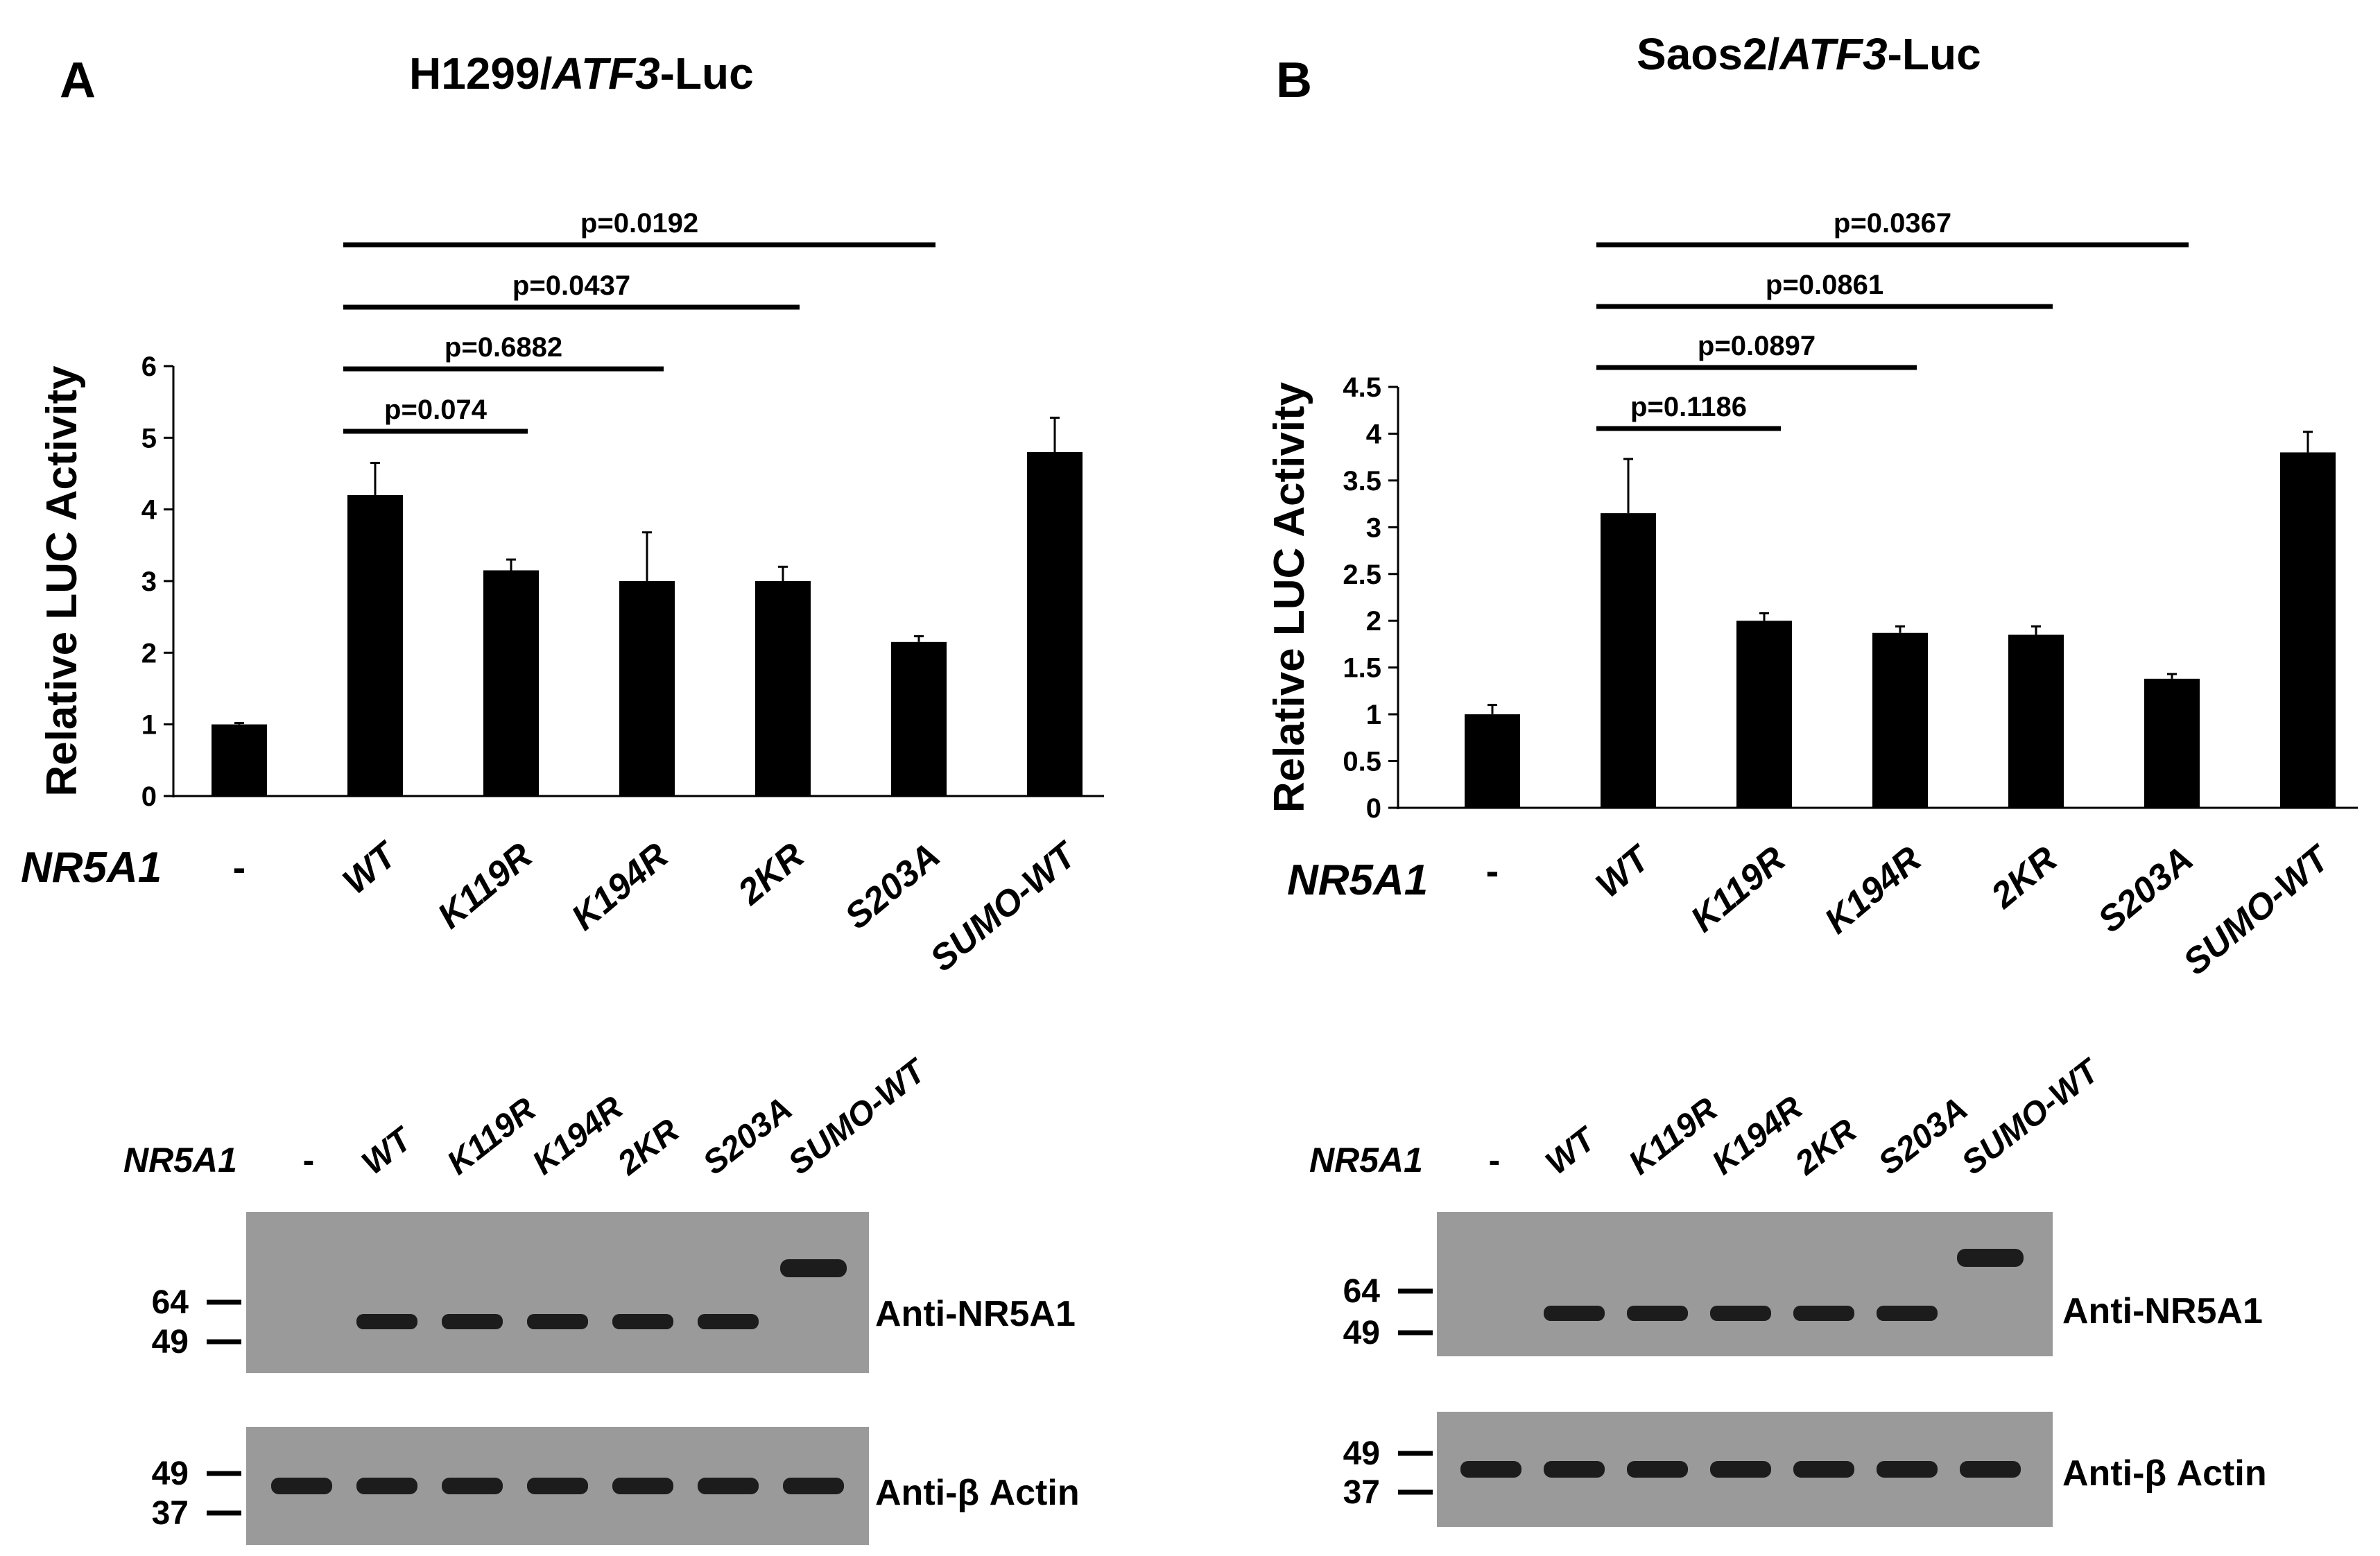 The width and height of the screenshot is (2380, 1556). What do you see at coordinates (387, 1151) in the screenshot?
I see `blot-lane-label: WT` at bounding box center [387, 1151].